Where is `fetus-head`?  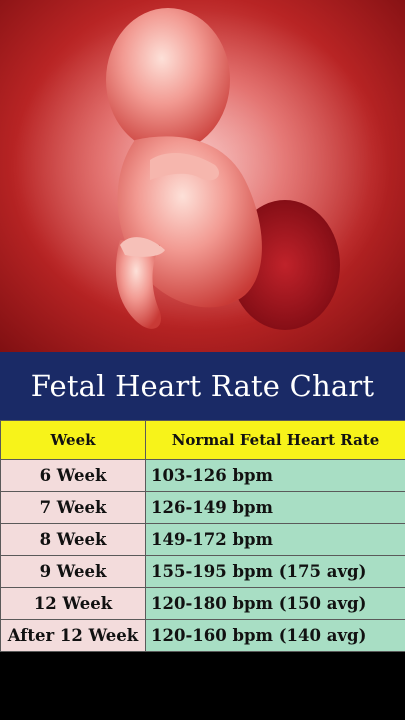 fetus-head is located at coordinates (168, 80).